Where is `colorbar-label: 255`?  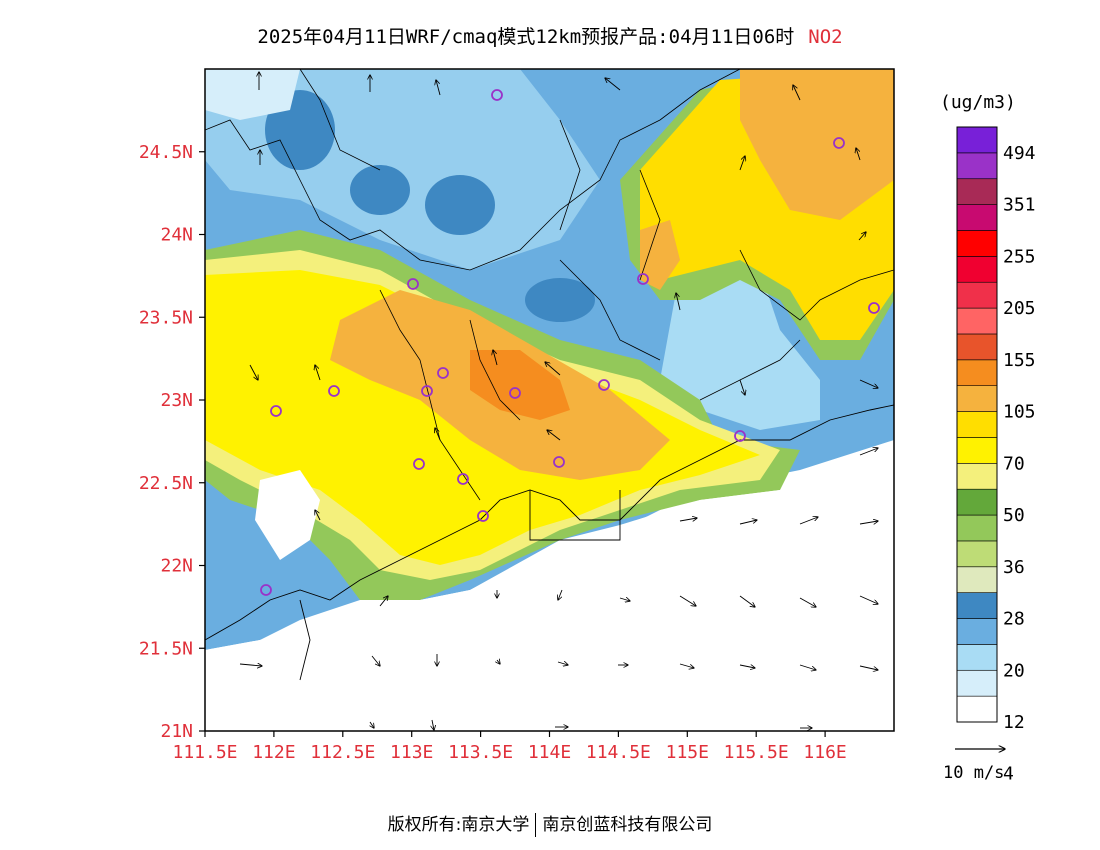
colorbar-label: 255 is located at coordinates (1019, 256).